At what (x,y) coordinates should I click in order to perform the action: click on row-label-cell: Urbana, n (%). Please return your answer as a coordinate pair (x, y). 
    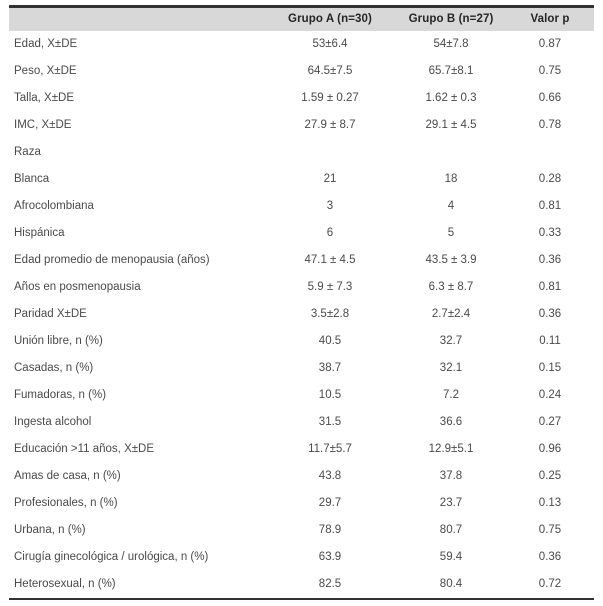
    Looking at the image, I should click on (50, 530).